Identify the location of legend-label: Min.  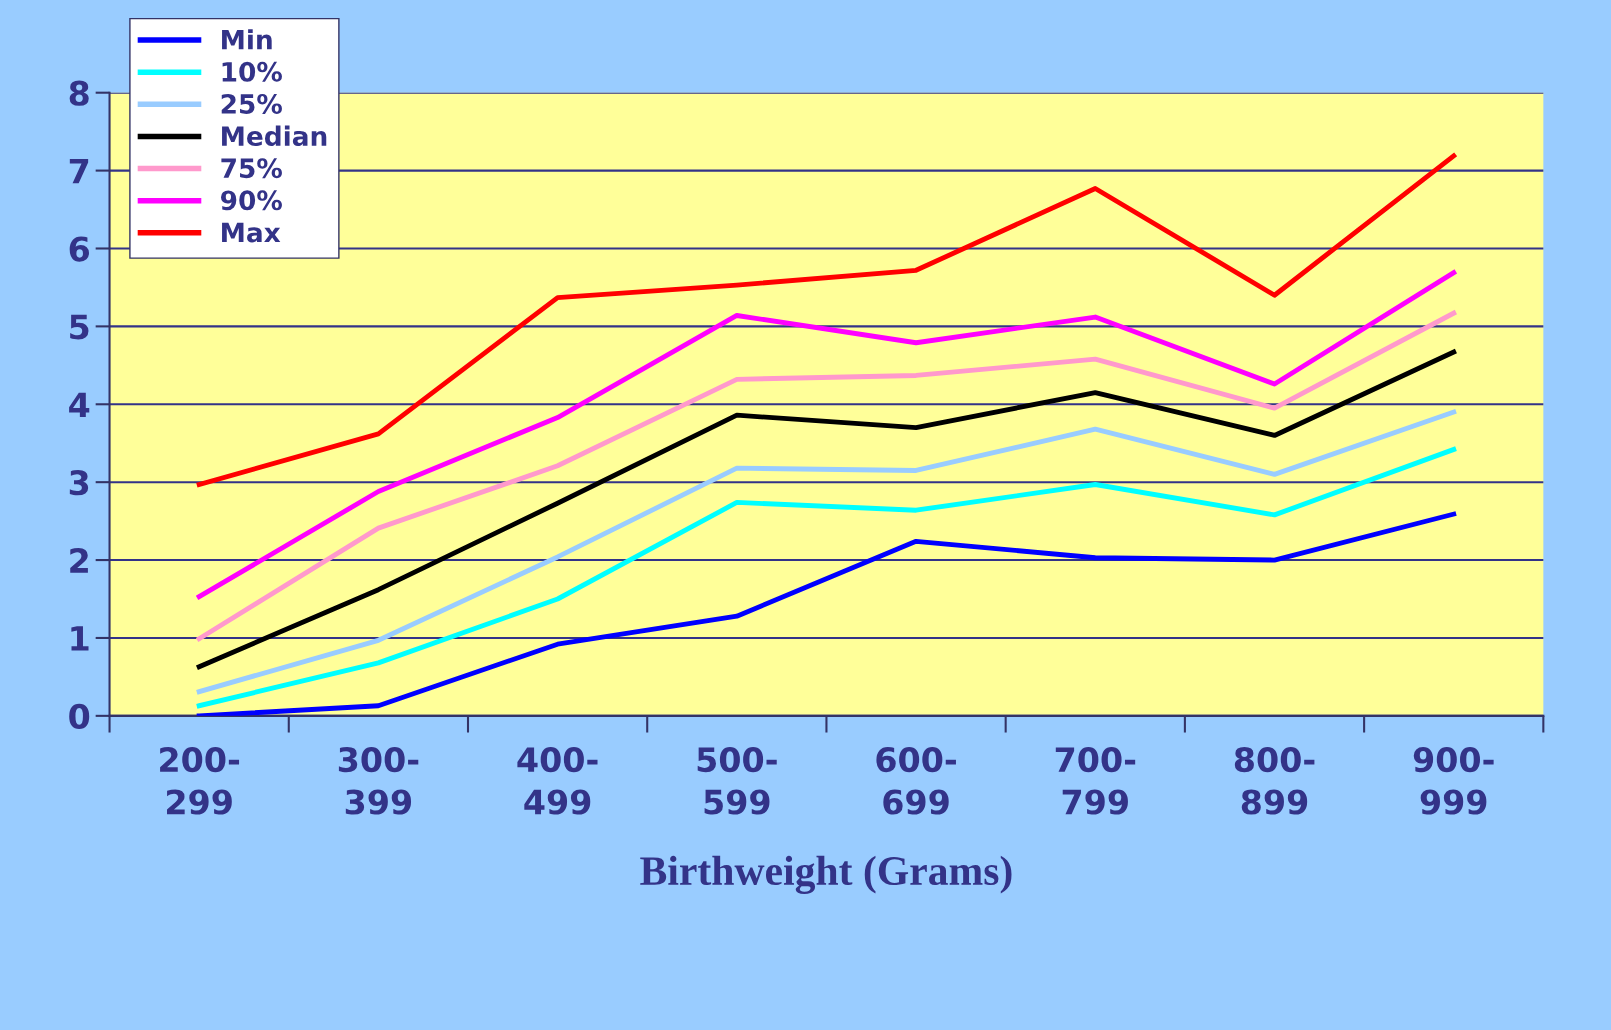
(247, 39).